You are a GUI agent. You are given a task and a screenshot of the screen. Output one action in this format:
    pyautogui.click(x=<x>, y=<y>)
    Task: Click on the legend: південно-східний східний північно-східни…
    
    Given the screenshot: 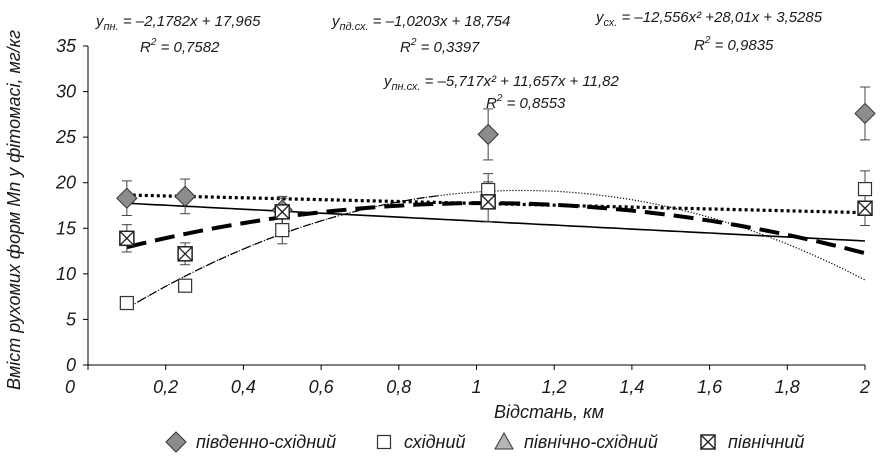 What is the action you would take?
    pyautogui.click(x=484, y=442)
    